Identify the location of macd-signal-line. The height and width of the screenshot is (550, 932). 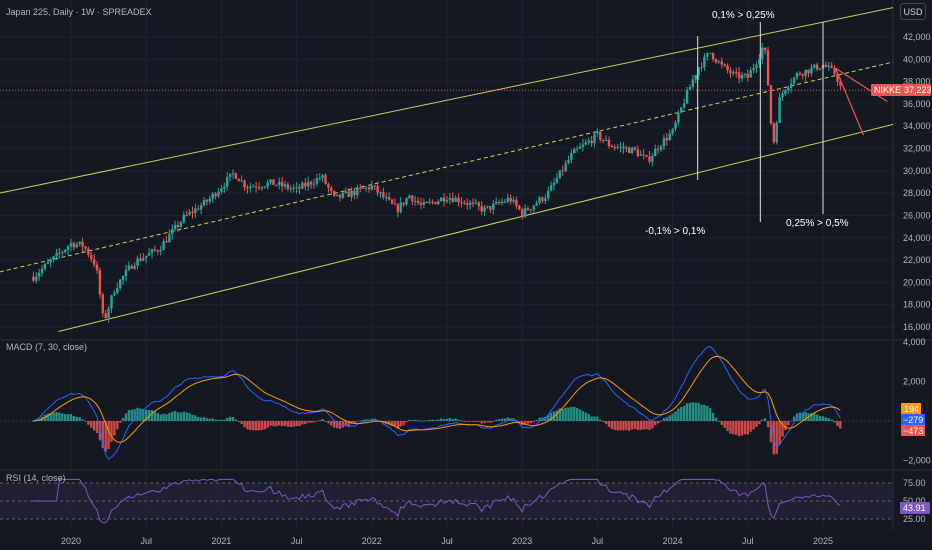
(437, 399).